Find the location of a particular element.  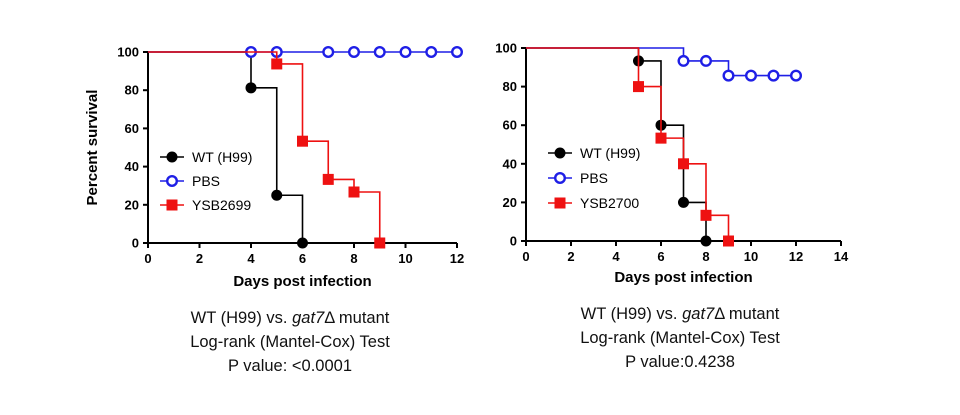

left-x-tick-label: 8 is located at coordinates (353, 258).